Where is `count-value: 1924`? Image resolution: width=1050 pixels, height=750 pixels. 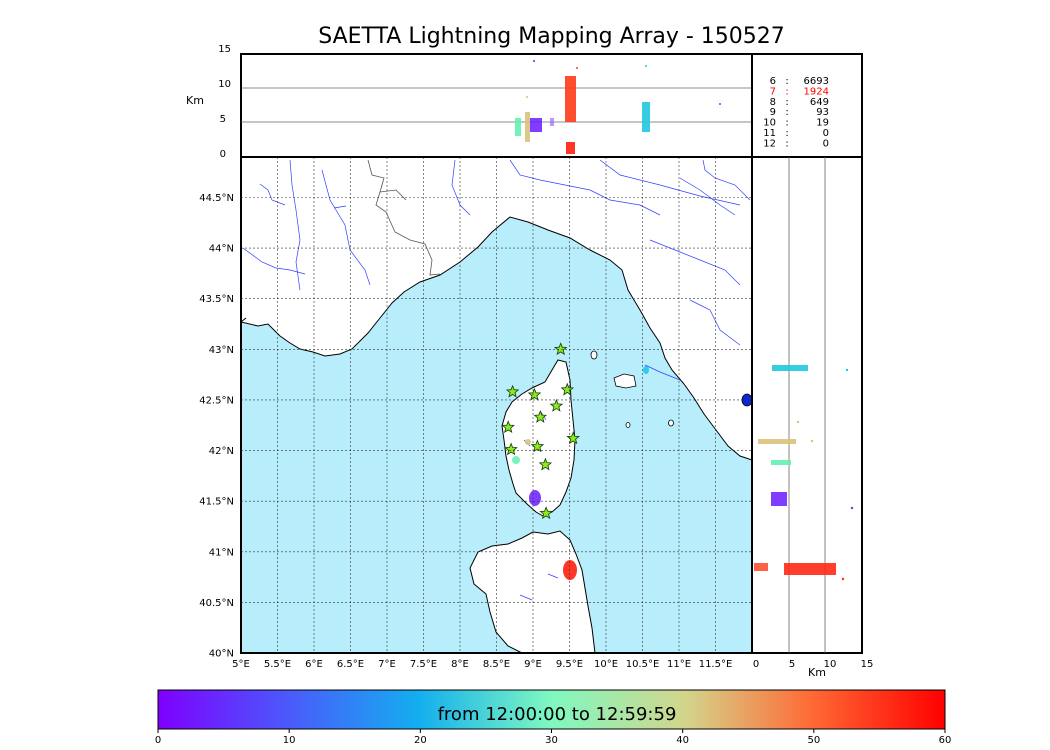 count-value: 1924 is located at coordinates (816, 91).